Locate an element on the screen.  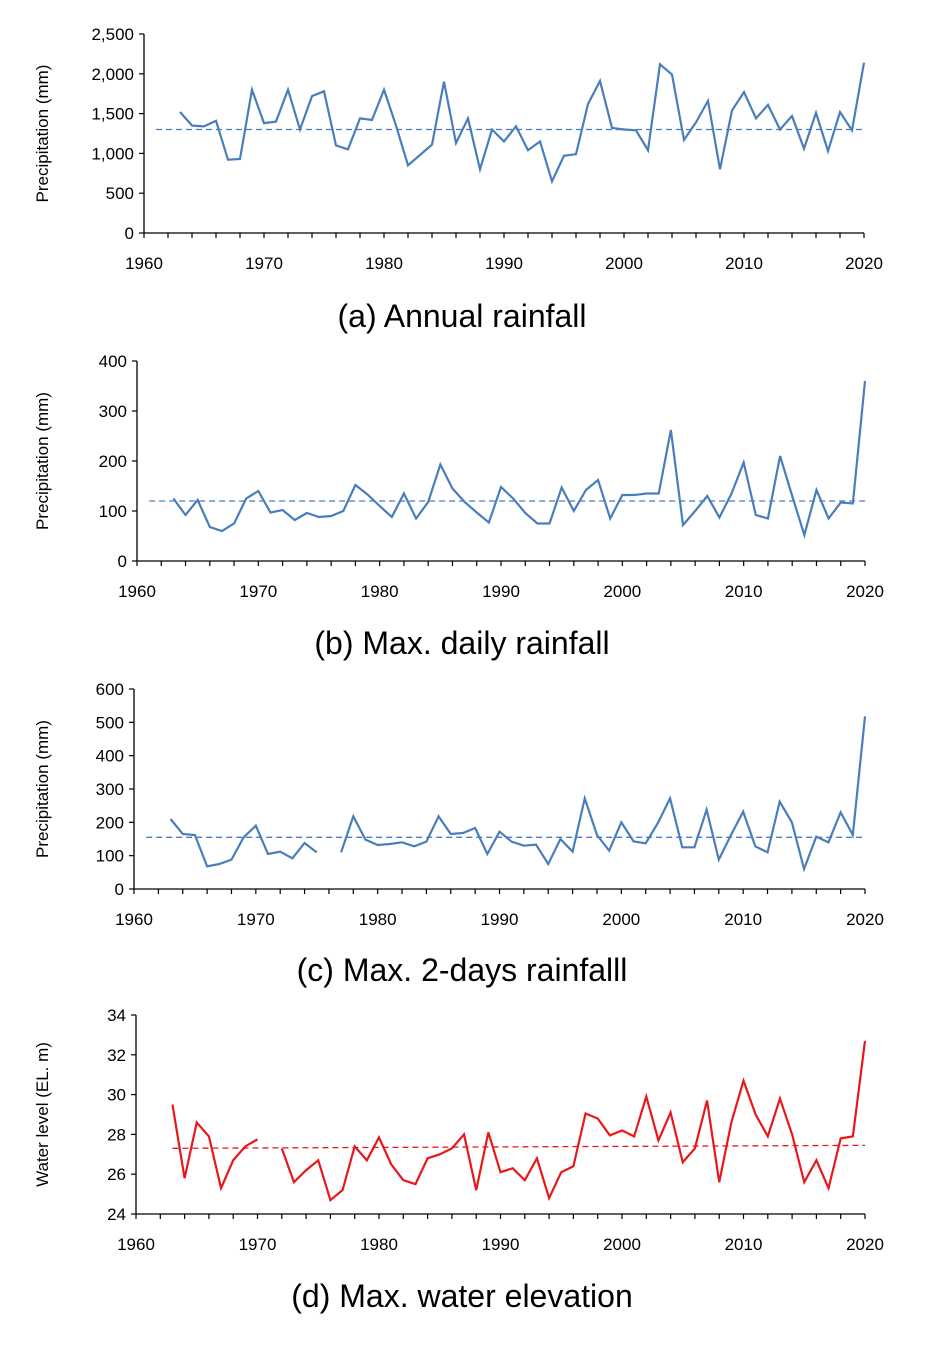
y-tick-label: 28 is located at coordinates (116, 1134).